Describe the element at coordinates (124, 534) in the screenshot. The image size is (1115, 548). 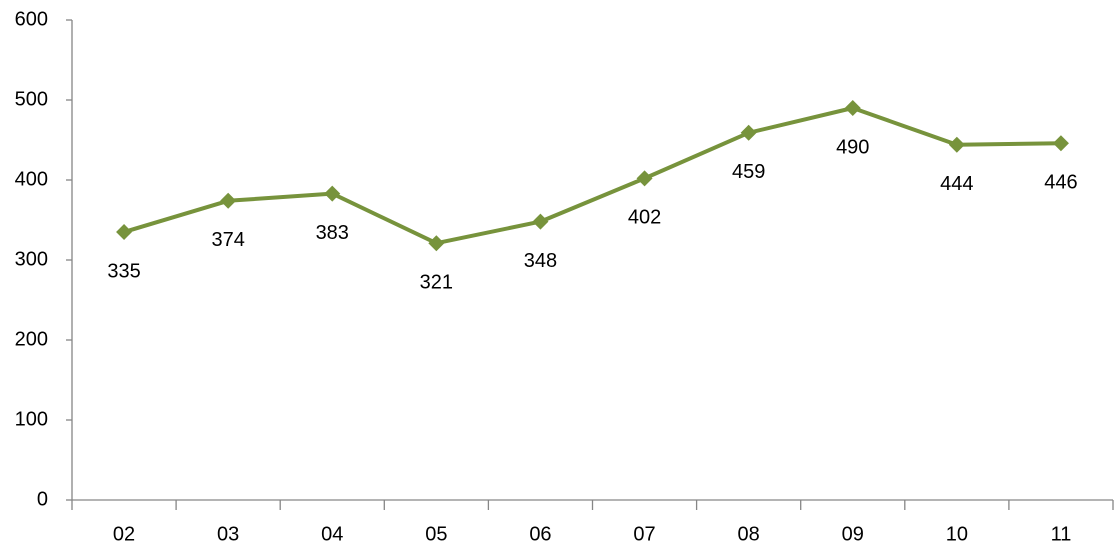
I see `x-tick-label: 02` at that location.